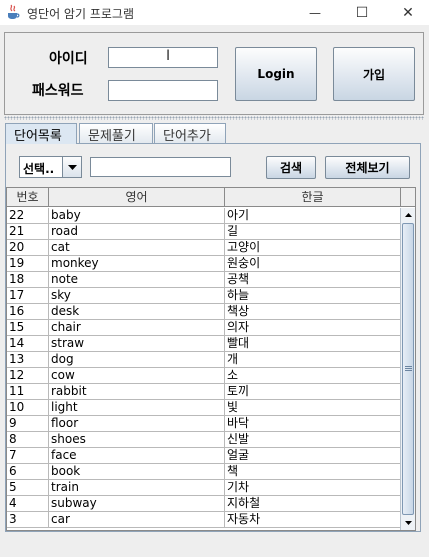  I want to click on vertical-scrollbar, so click(407, 369).